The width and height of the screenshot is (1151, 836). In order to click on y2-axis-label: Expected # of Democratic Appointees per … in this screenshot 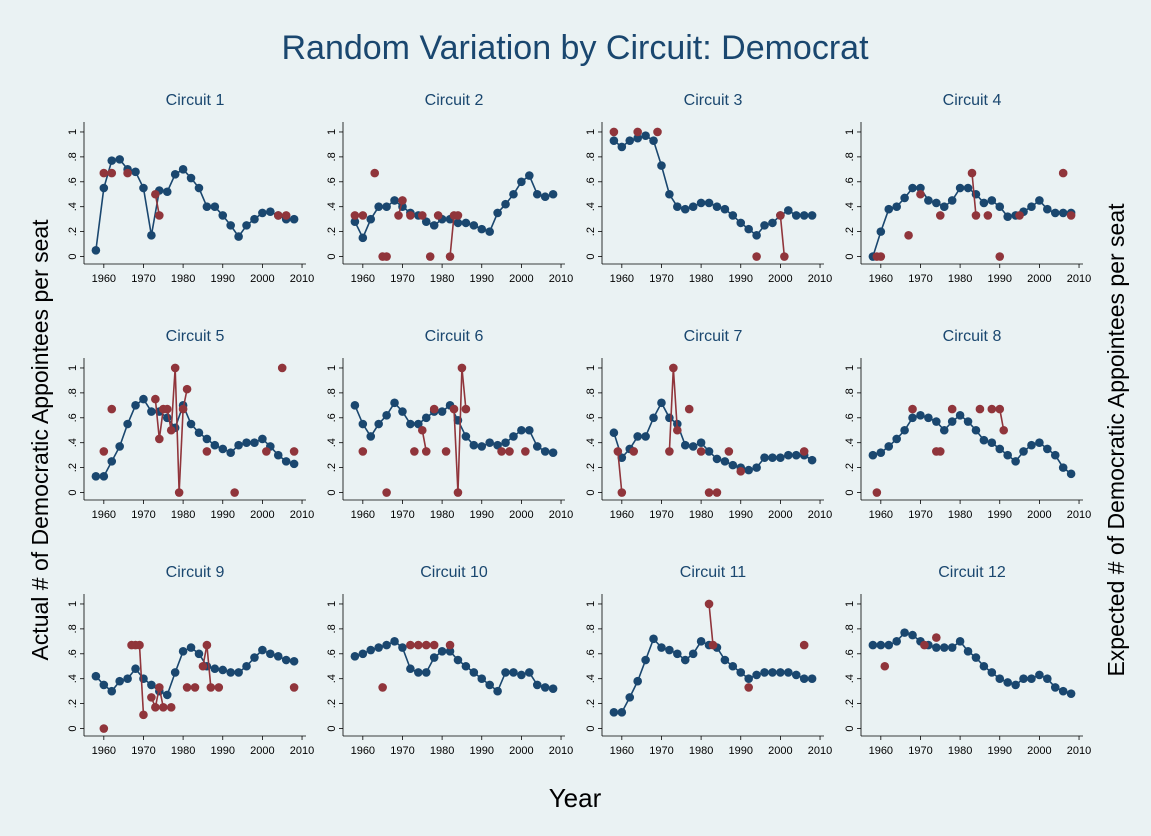, I will do `click(1116, 440)`.